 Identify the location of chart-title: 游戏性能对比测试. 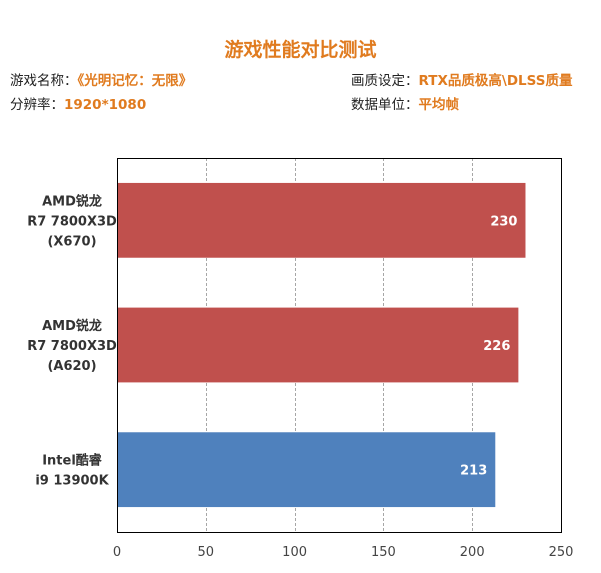
(300, 50).